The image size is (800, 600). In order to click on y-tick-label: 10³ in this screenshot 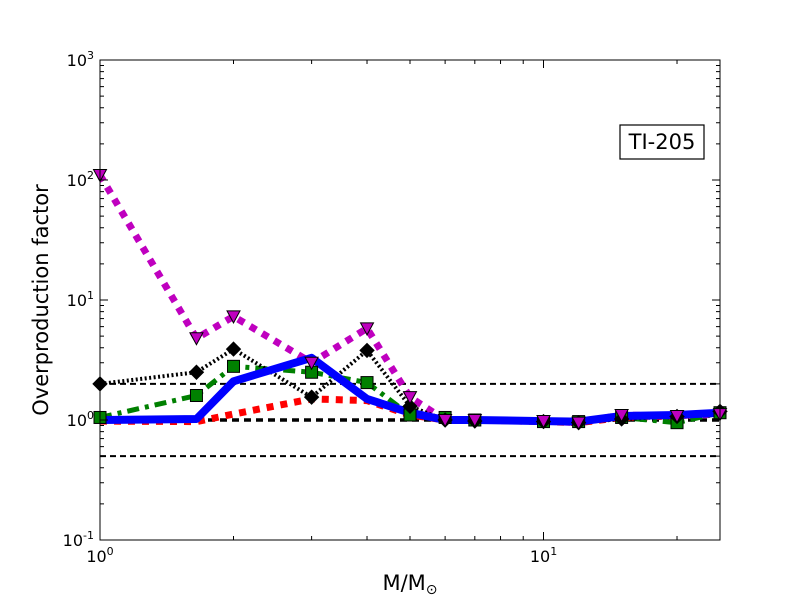, I will do `click(80, 59)`.